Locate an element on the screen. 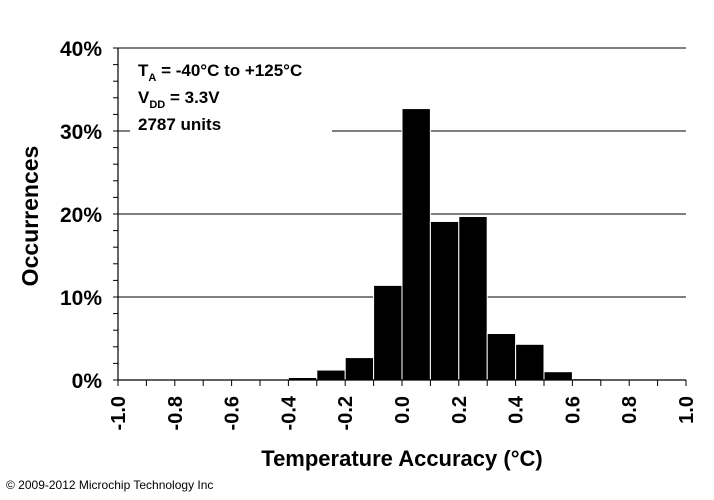 This screenshot has height=500, width=714. x-tick-label: -0.2 is located at coordinates (346, 413).